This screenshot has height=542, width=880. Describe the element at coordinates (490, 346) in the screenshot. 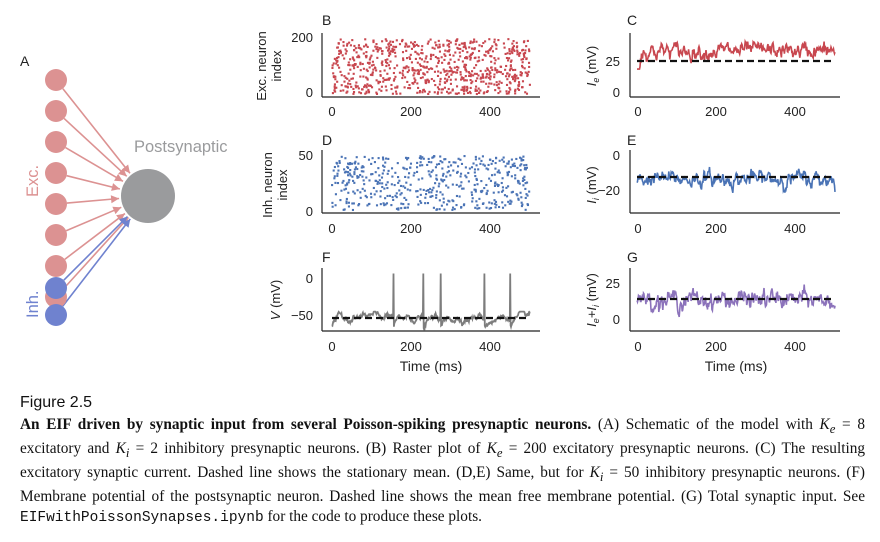

I see `panel-f-xtick-400: 400` at that location.